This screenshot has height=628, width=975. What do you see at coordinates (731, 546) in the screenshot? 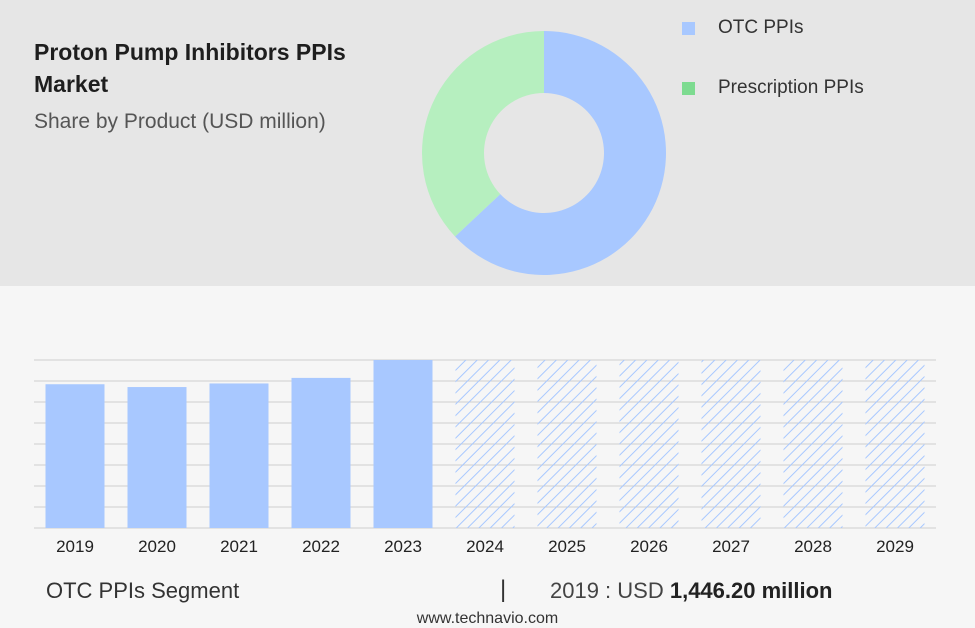
I see `x-tick-label: 2027` at bounding box center [731, 546].